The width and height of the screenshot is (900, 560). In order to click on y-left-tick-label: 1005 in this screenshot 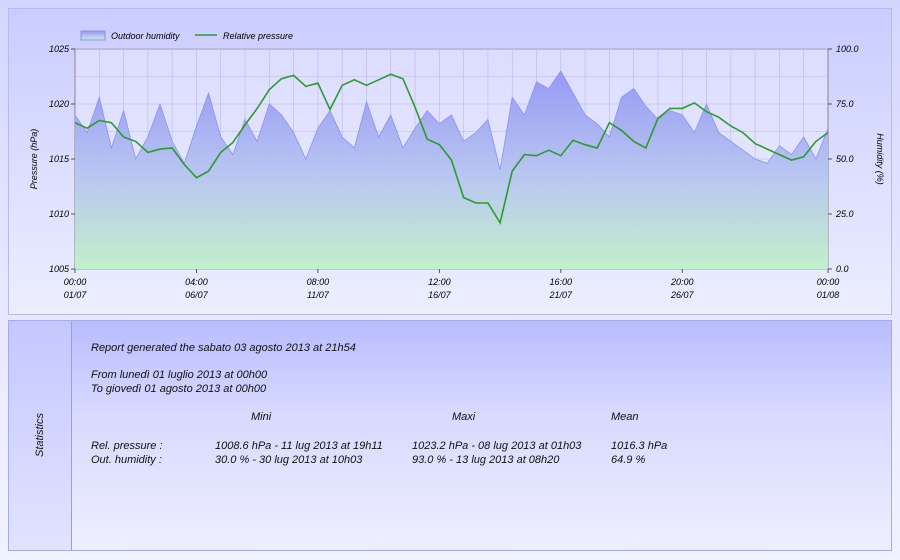, I will do `click(59, 269)`.